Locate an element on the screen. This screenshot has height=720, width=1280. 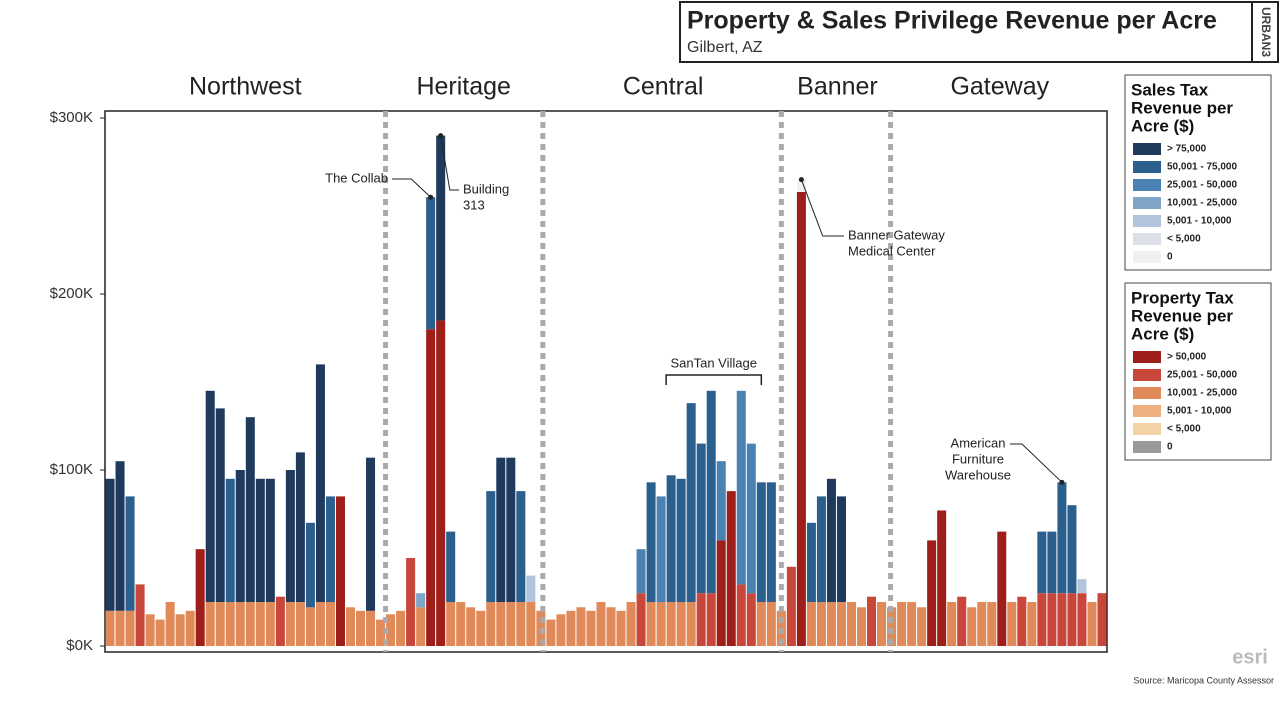
bracket is located at coordinates (714, 379).